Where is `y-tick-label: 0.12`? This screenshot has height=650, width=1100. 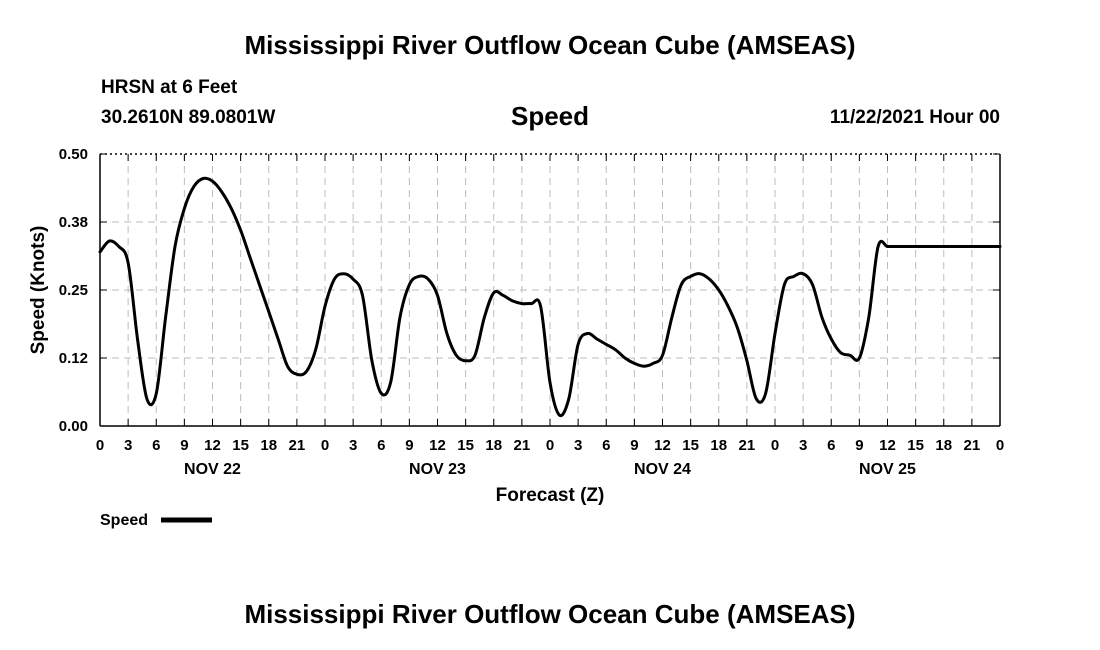
y-tick-label: 0.12 is located at coordinates (73, 358).